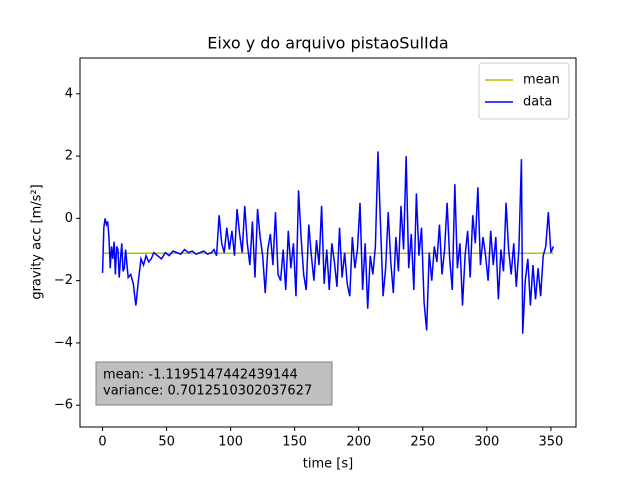 The image size is (640, 480). Describe the element at coordinates (69, 156) in the screenshot. I see `y-tick-label: 2` at that location.